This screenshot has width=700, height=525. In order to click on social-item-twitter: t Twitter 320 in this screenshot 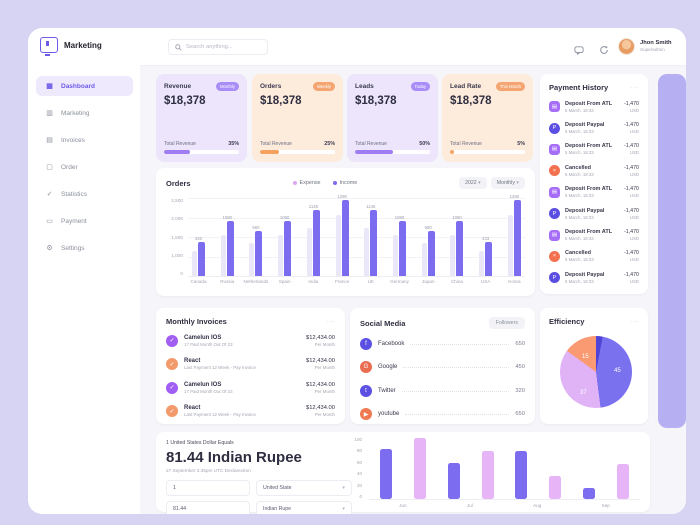, I will do `click(442, 391)`.